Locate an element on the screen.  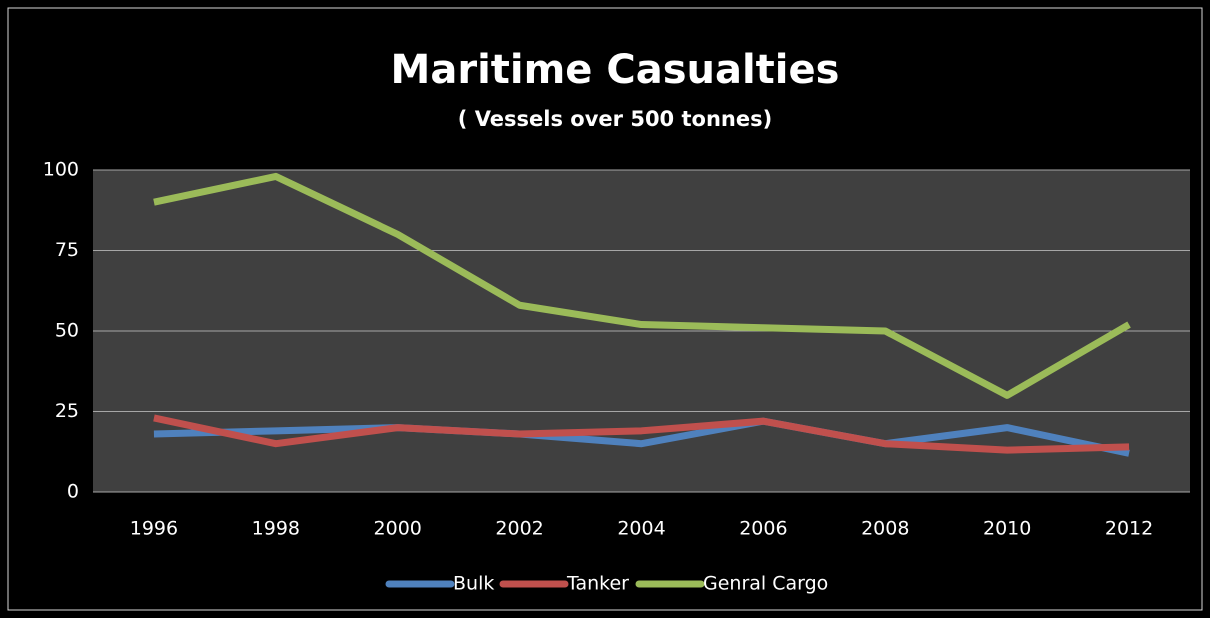
x-tick-label: 2008 is located at coordinates (885, 529).